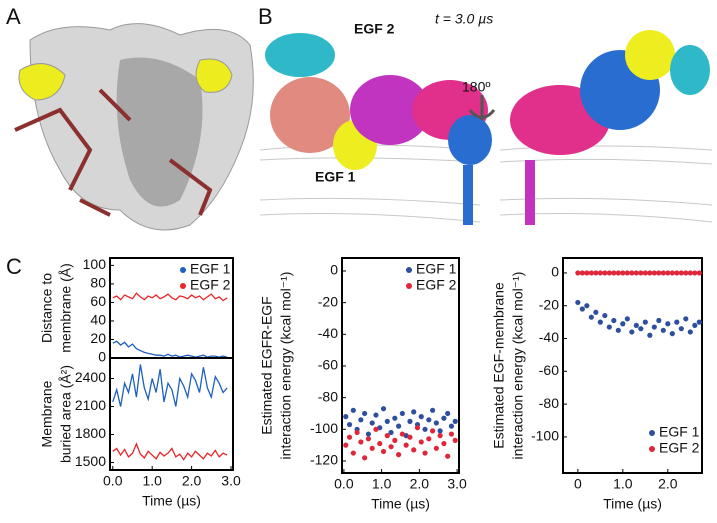 This screenshot has height=523, width=717. I want to click on y-tick-label: -40, so click(328, 333).